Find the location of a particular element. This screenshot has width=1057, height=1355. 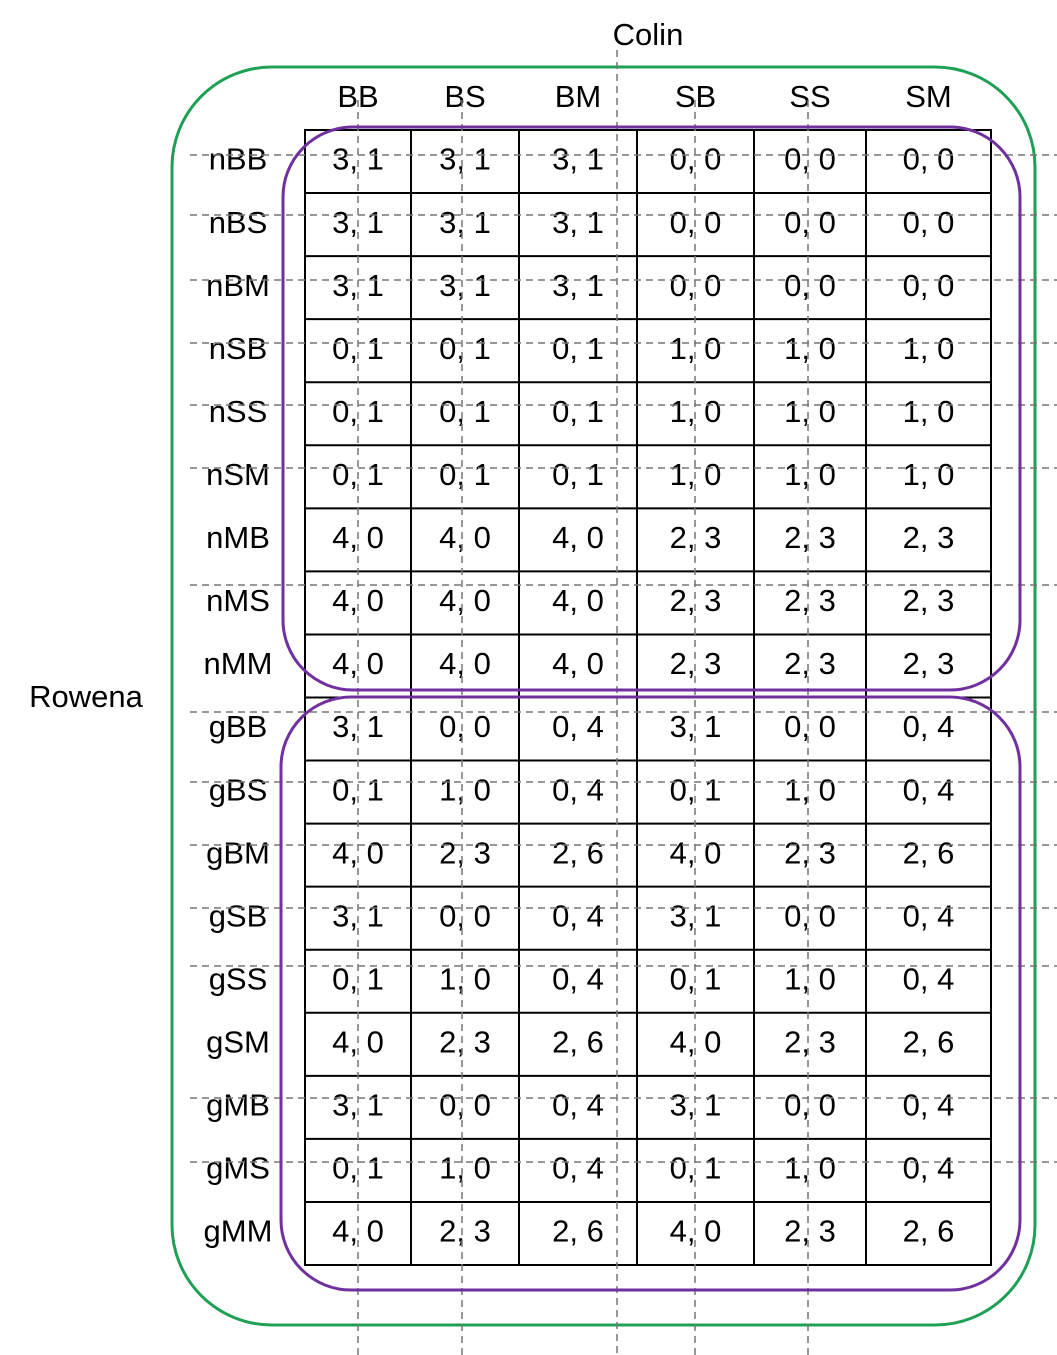

row-header: gBM is located at coordinates (238, 852).